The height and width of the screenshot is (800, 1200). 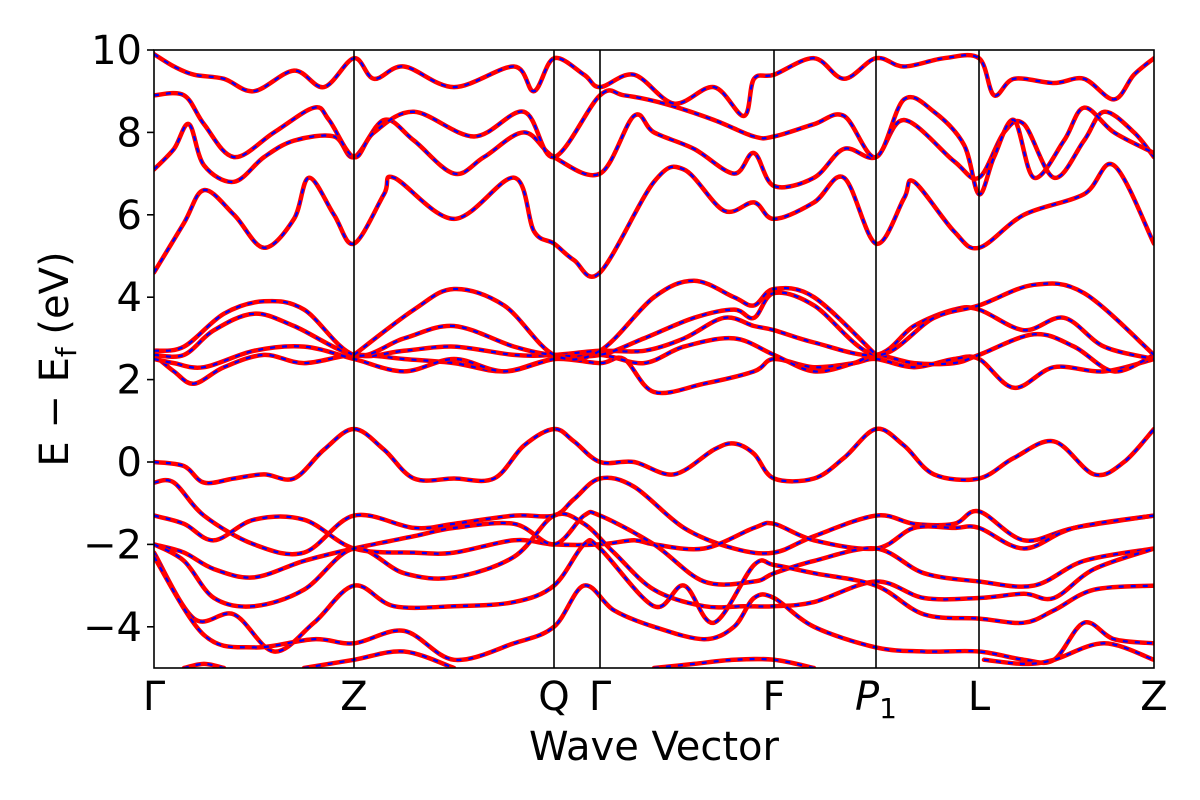 I want to click on y-tick-label-5: 6, so click(x=129, y=216).